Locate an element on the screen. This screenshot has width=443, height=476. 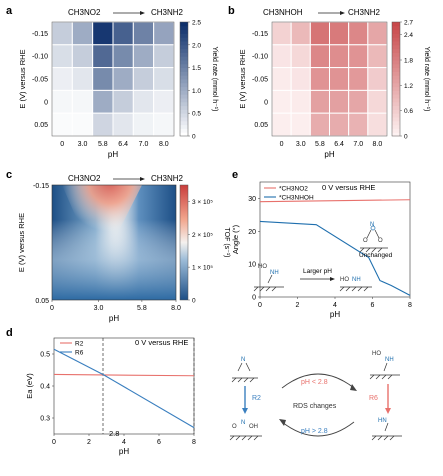
colorbar-tick-label: 0.5 is located at coordinates (196, 114).